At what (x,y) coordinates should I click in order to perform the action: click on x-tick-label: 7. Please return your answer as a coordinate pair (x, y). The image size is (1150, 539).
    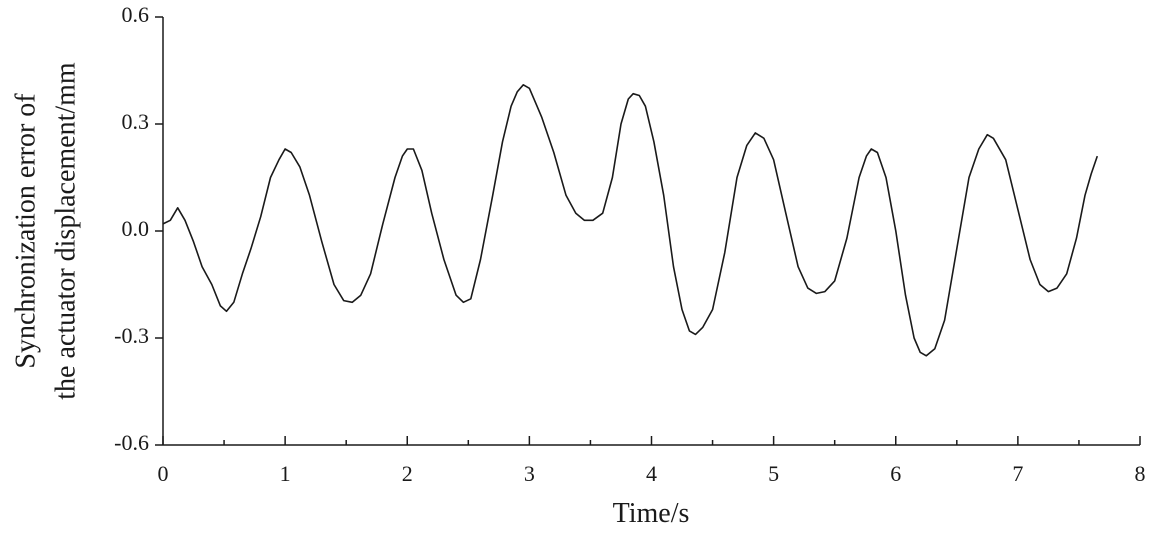
    Looking at the image, I should click on (1017, 473).